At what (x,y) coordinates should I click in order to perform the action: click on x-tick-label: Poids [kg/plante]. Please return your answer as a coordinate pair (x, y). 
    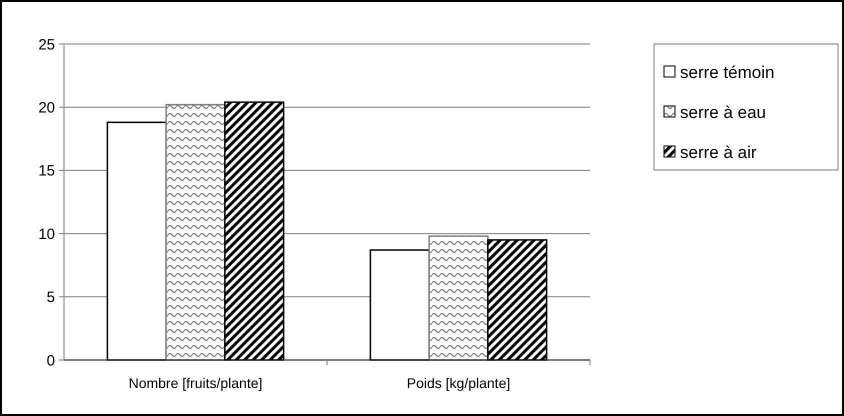
    Looking at the image, I should click on (458, 383).